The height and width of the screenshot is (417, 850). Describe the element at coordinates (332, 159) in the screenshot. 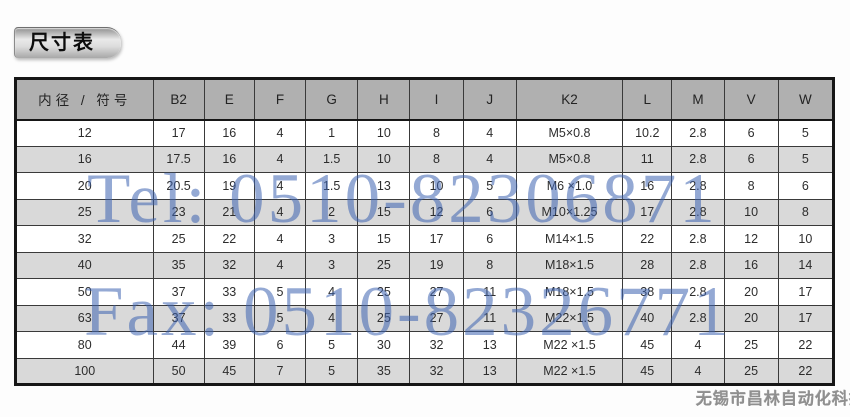

I see `table-cell: 1.5` at that location.